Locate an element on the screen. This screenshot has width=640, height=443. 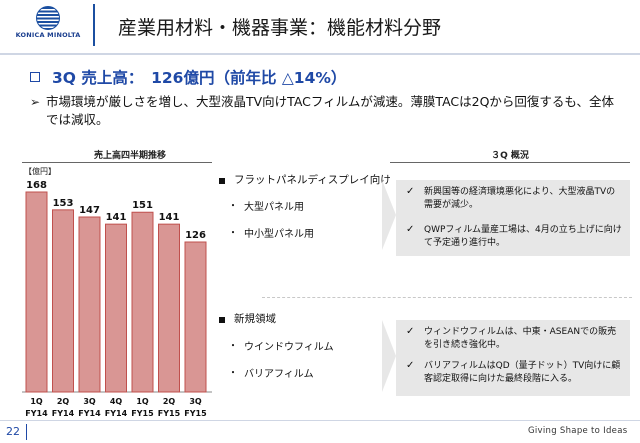
page-title: 産業用材料・機器事業：機能材料分野 is located at coordinates (280, 28).